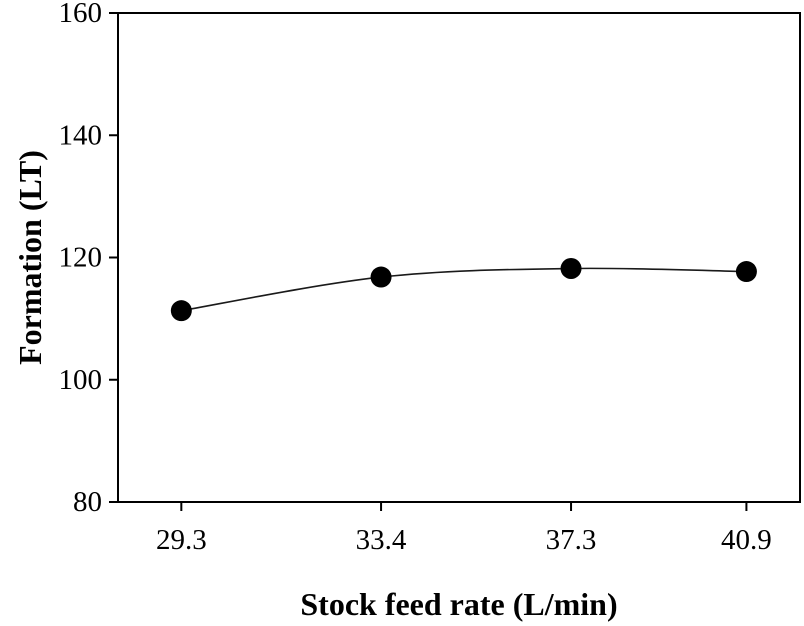 The height and width of the screenshot is (626, 804). What do you see at coordinates (381, 540) in the screenshot?
I see `x-tick-label: 33.4` at bounding box center [381, 540].